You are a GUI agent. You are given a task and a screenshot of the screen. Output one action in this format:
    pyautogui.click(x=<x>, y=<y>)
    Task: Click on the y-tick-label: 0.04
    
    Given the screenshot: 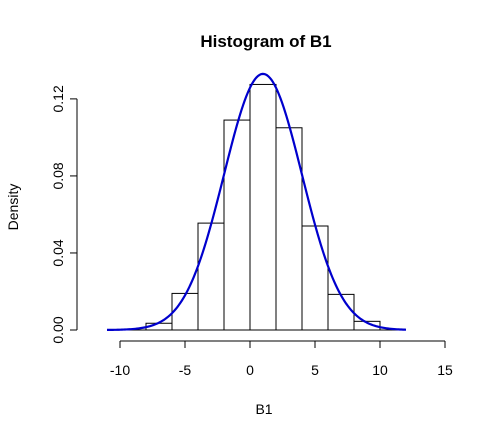 What is the action you would take?
    pyautogui.click(x=58, y=252)
    